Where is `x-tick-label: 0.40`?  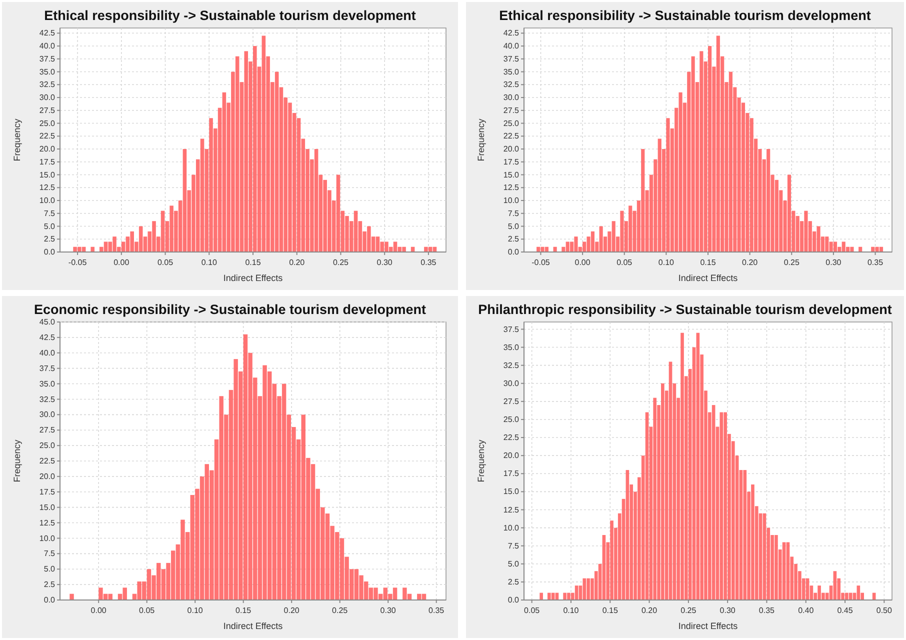 x-tick-label: 0.40 is located at coordinates (806, 610).